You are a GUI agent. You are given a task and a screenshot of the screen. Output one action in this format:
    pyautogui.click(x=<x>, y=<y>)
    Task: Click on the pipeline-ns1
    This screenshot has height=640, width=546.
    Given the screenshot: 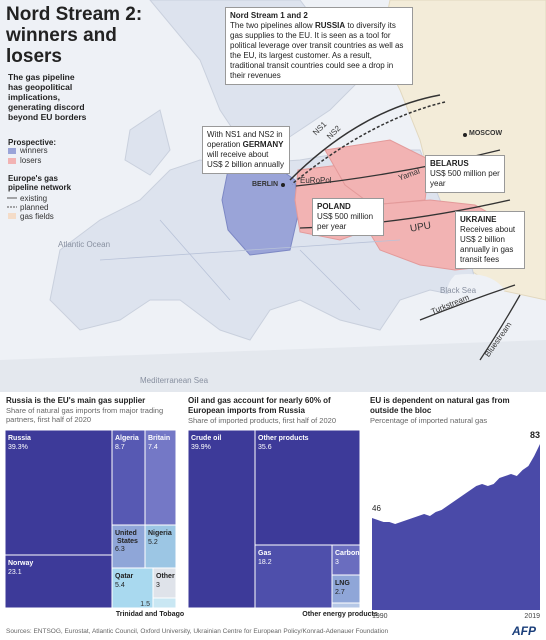 What is the action you would take?
    pyautogui.click(x=365, y=137)
    